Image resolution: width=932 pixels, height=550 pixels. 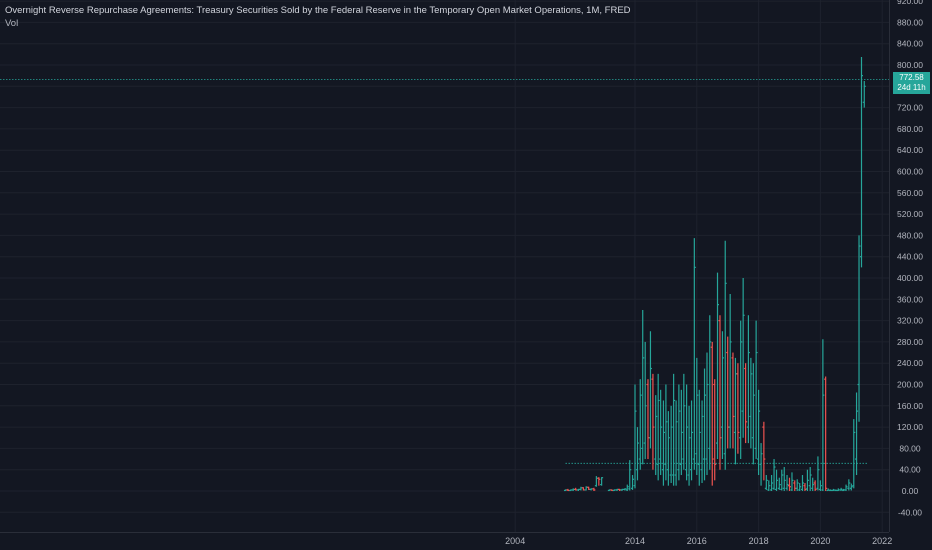 I want to click on price-tick-label: -40.00, so click(x=910, y=512).